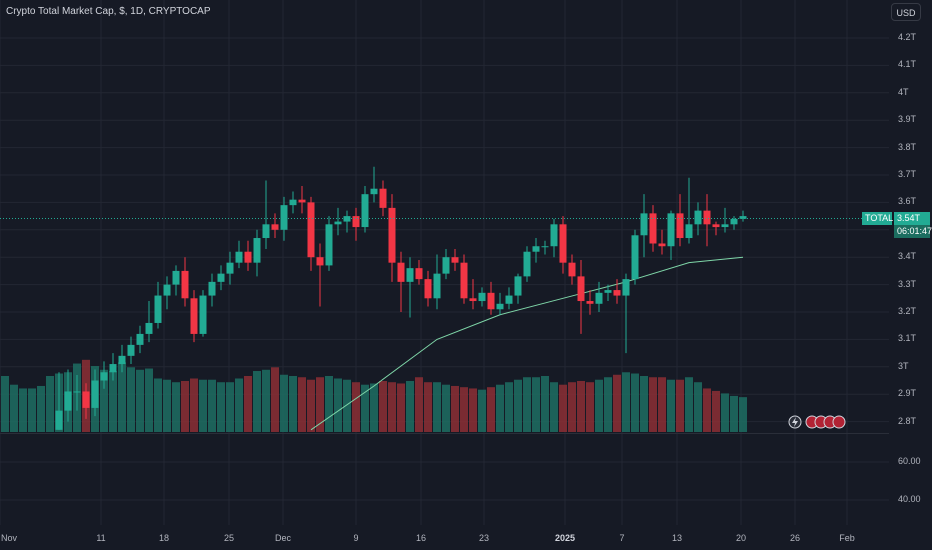  I want to click on country-flag-icon, so click(839, 422).